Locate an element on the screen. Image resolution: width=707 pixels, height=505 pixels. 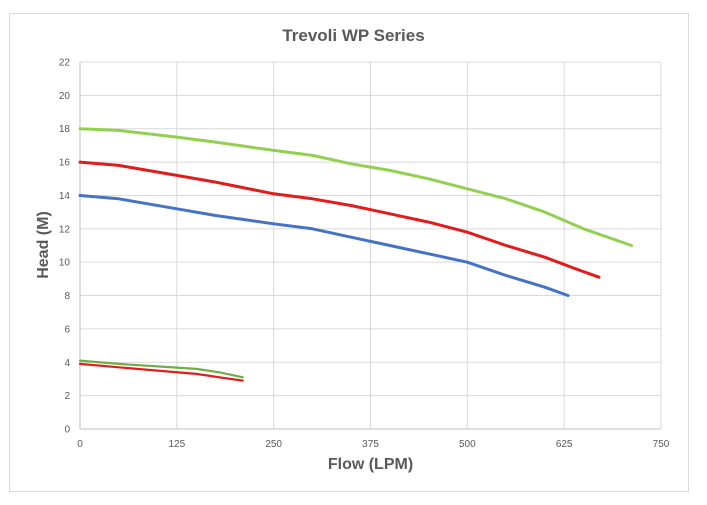
x-tick-label: 750 is located at coordinates (661, 444).